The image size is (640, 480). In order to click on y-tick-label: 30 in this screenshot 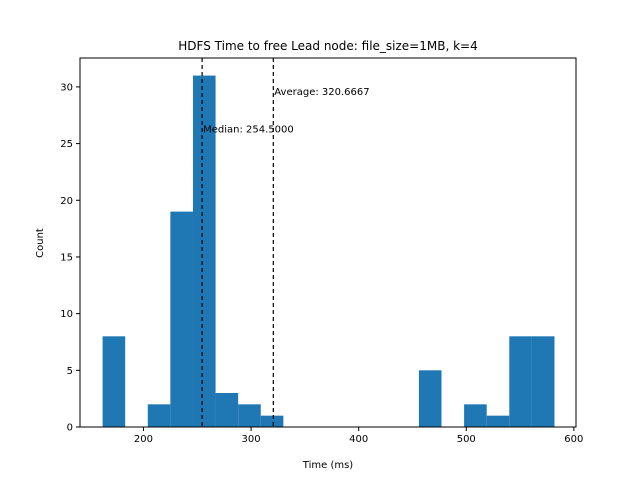, I will do `click(66, 87)`.